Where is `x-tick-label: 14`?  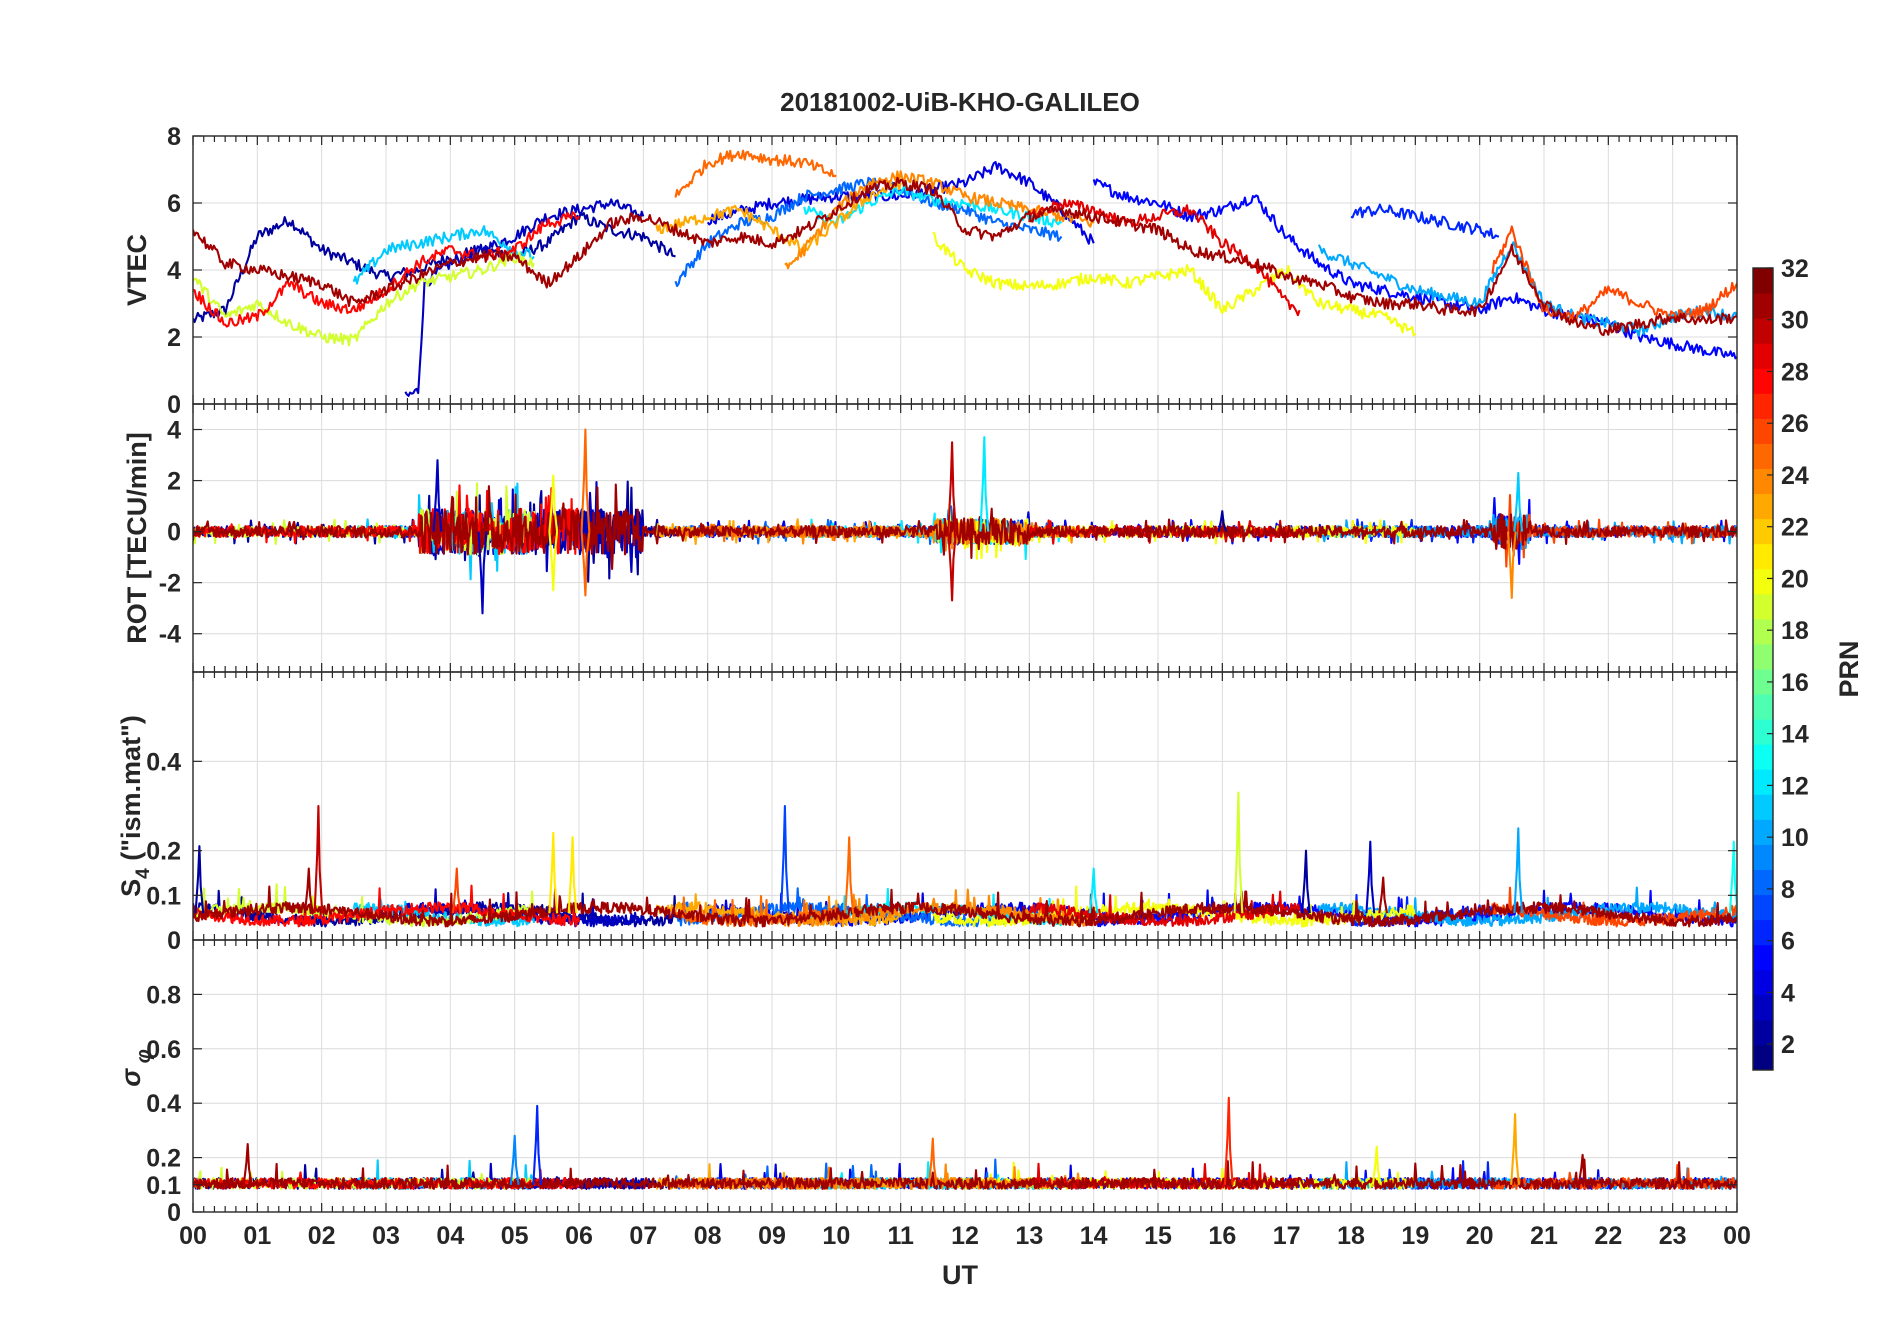
x-tick-label: 14 is located at coordinates (1094, 1236).